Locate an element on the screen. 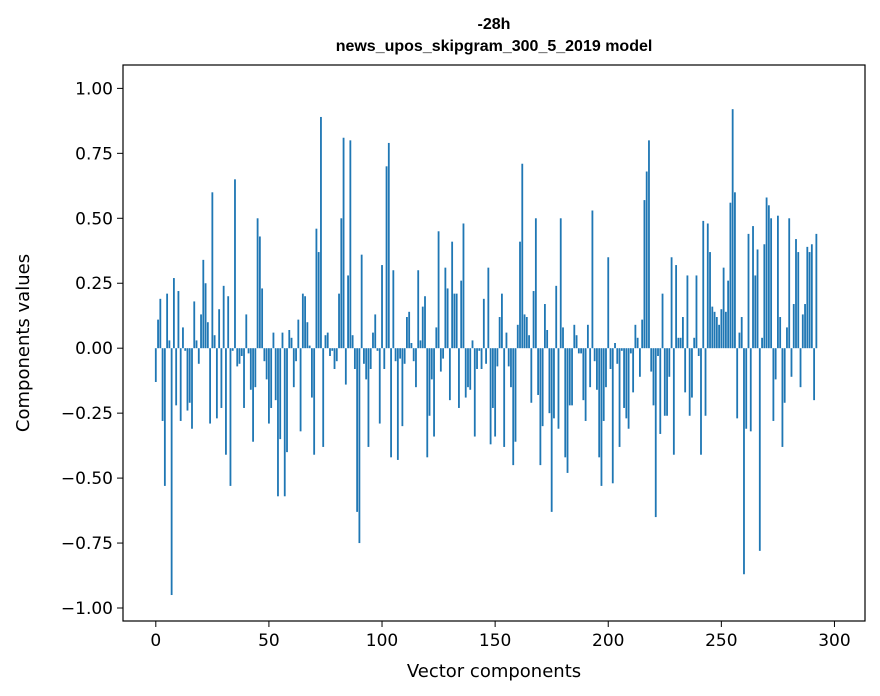 The image size is (880, 696). y-axis-ticks: −1.00 −0.75 −0.50 −0.25 0.00 0.25 0.50 0.75 1.00 is located at coordinates (92, 349).